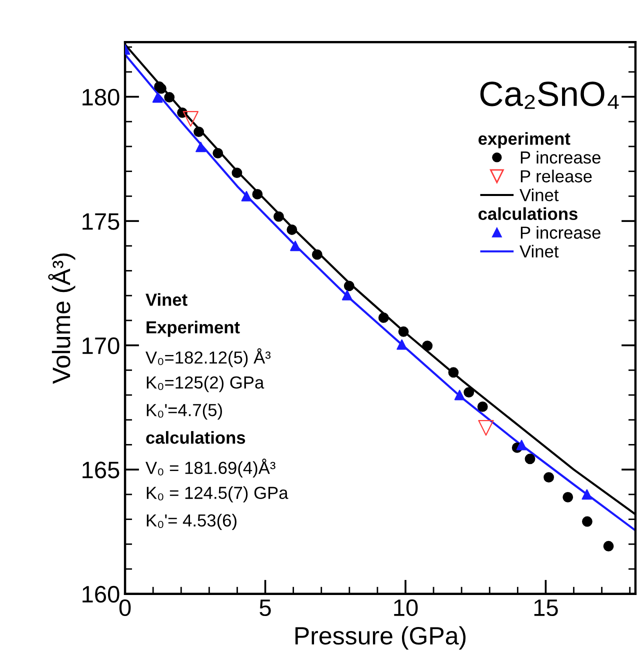 This screenshot has height=668, width=638. What do you see at coordinates (380, 638) in the screenshot?
I see `x-axis-title: Pressure (GPa)` at bounding box center [380, 638].